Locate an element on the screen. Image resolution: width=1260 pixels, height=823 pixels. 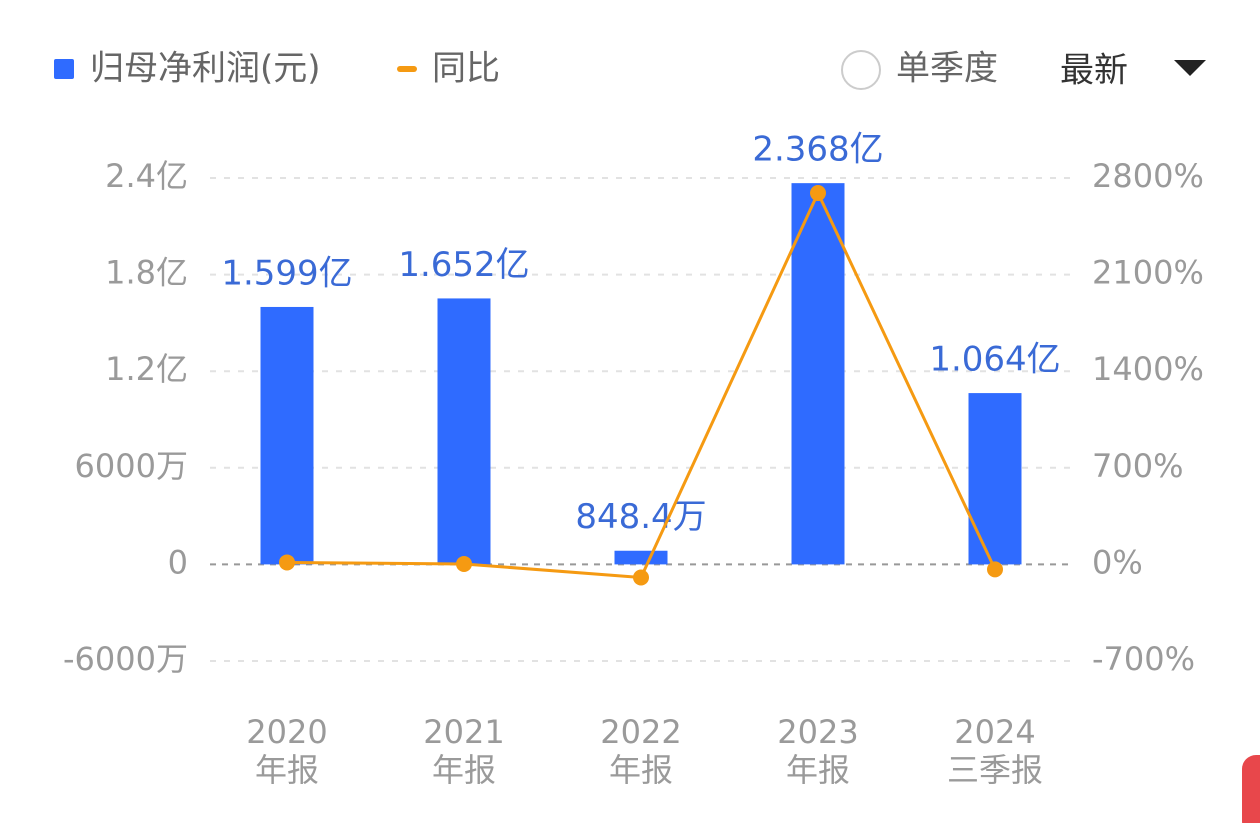
y-tick-label: -6000万 is located at coordinates (125, 659).